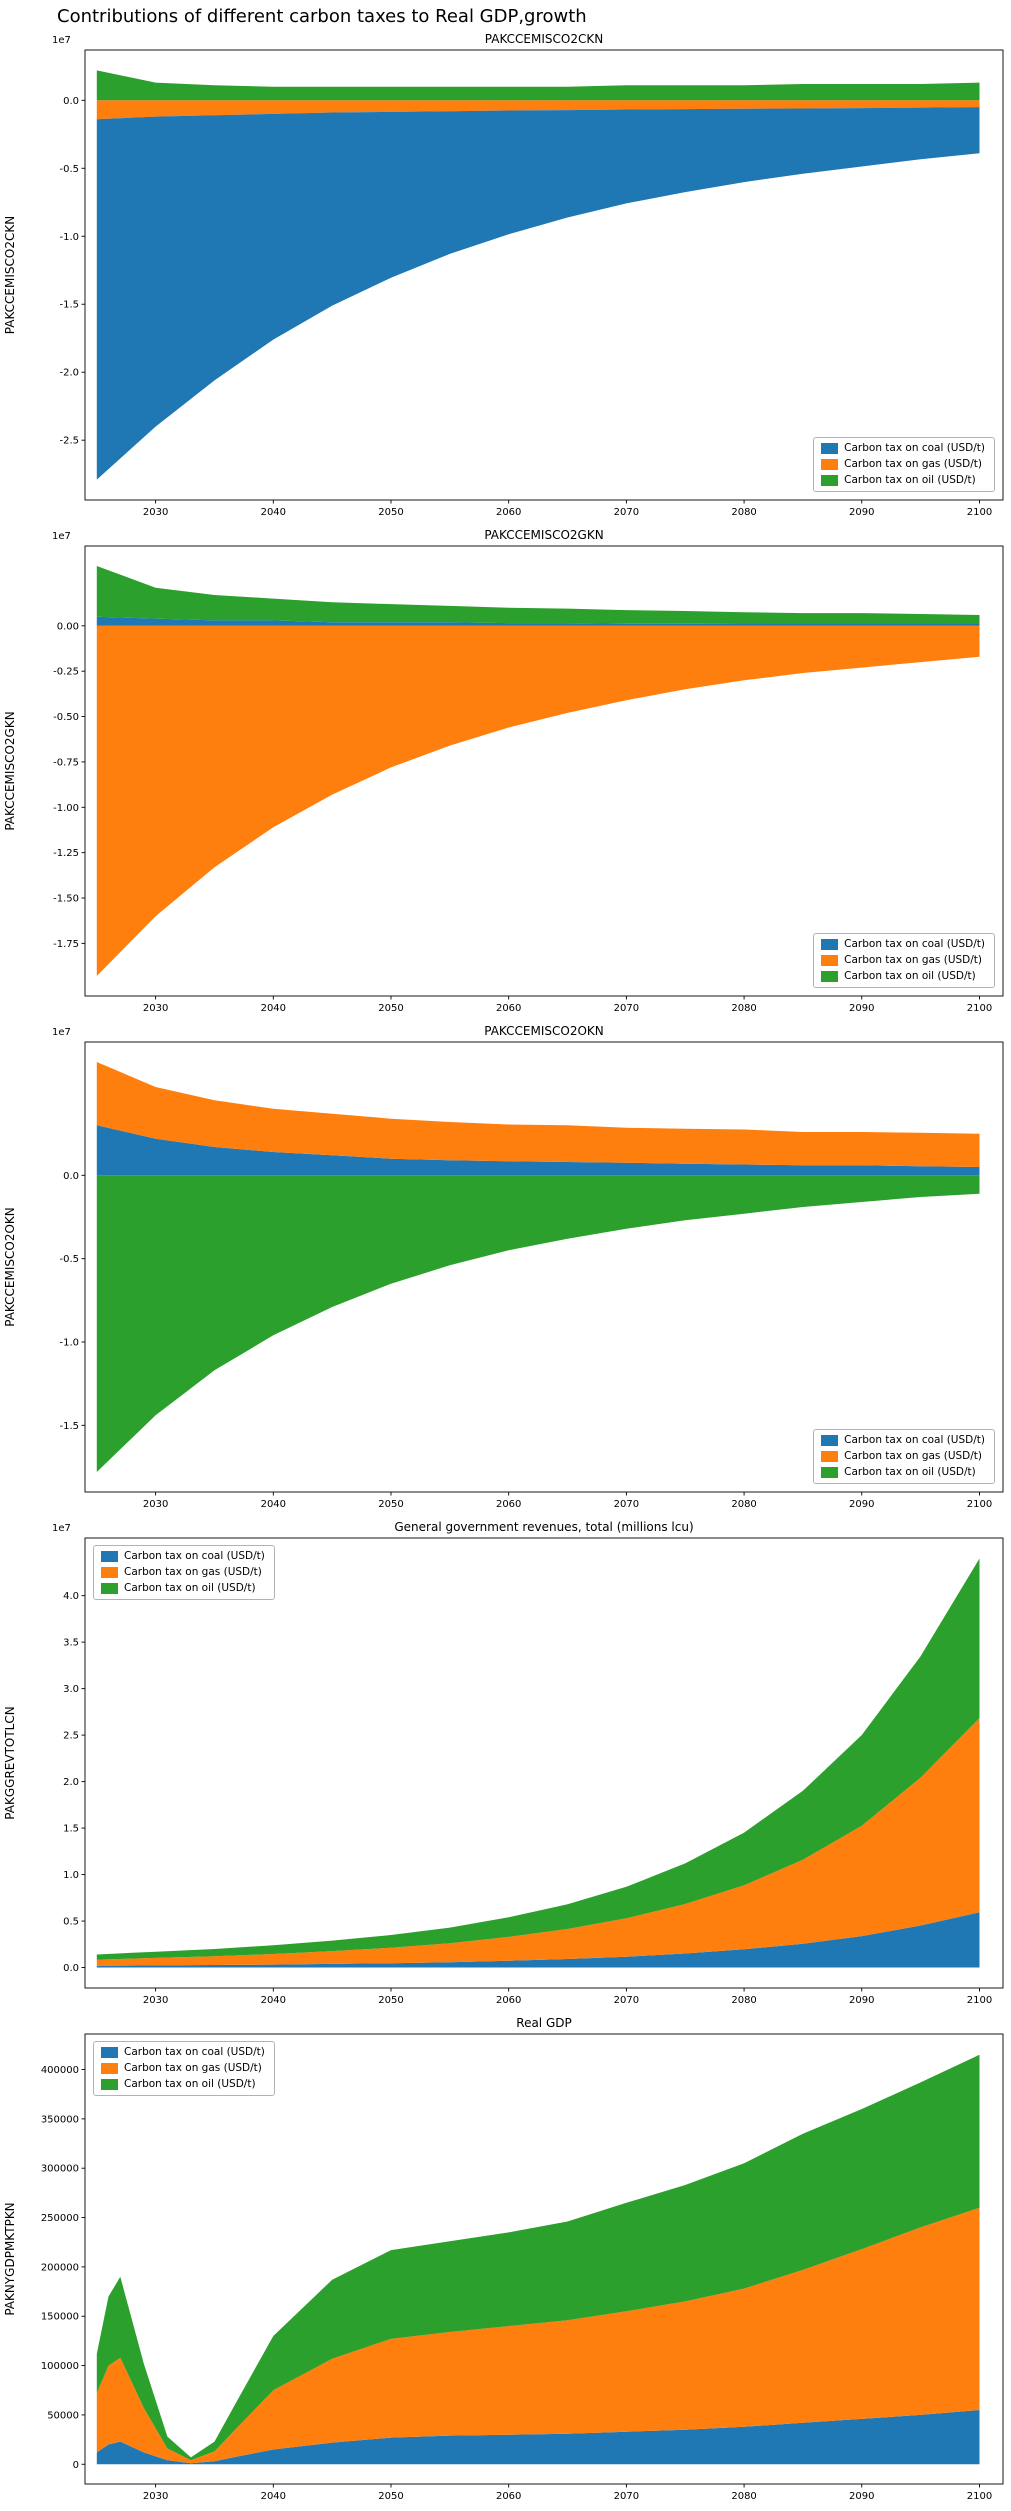 This screenshot has width=1011, height=2511. I want to click on subplot-title: PAKCCEMISCO2OKN, so click(544, 1031).